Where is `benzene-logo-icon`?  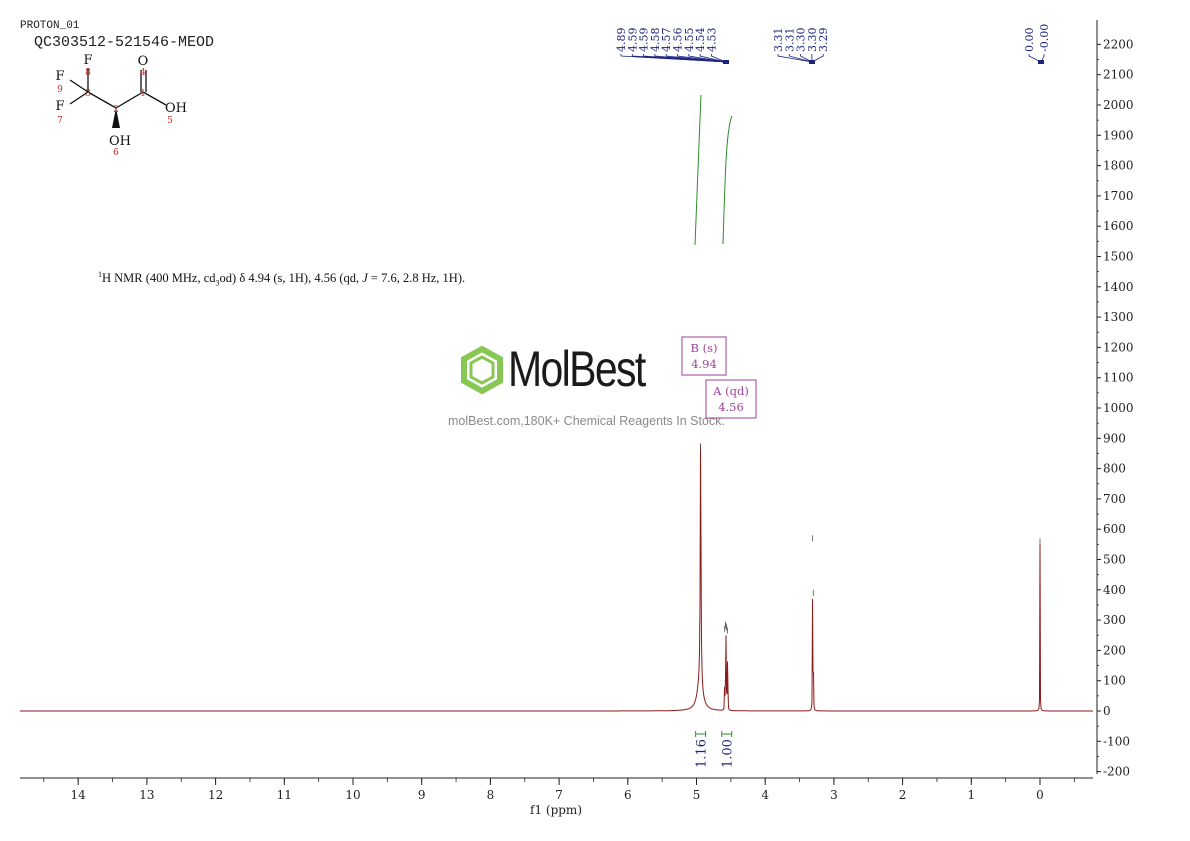
benzene-logo-icon is located at coordinates (482, 370).